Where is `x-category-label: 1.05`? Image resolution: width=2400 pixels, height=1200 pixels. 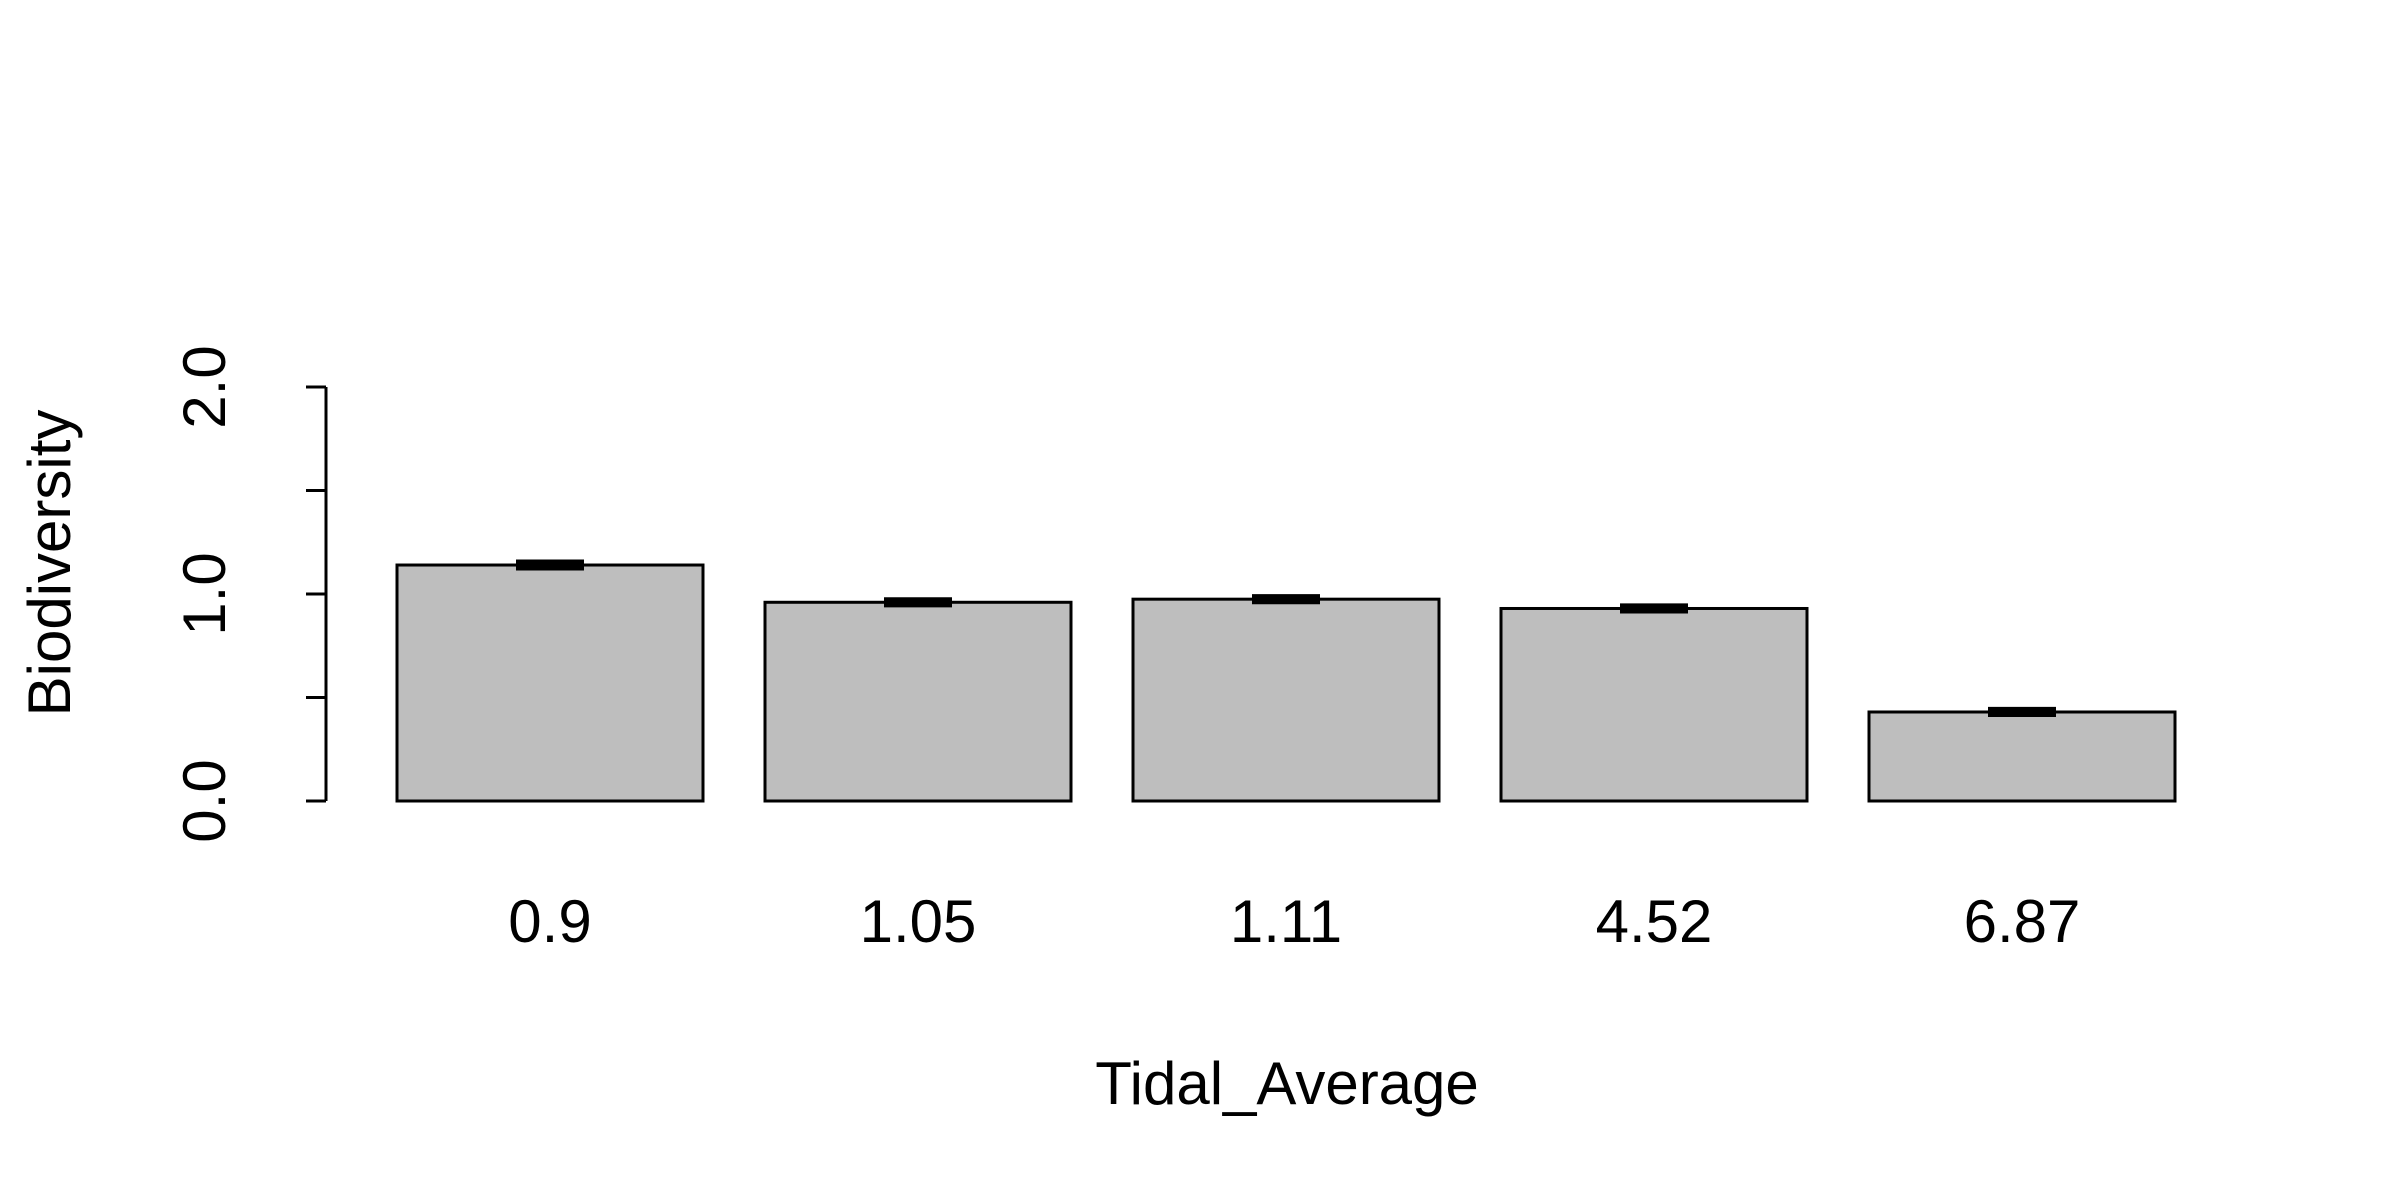 x-category-label: 1.05 is located at coordinates (918, 921).